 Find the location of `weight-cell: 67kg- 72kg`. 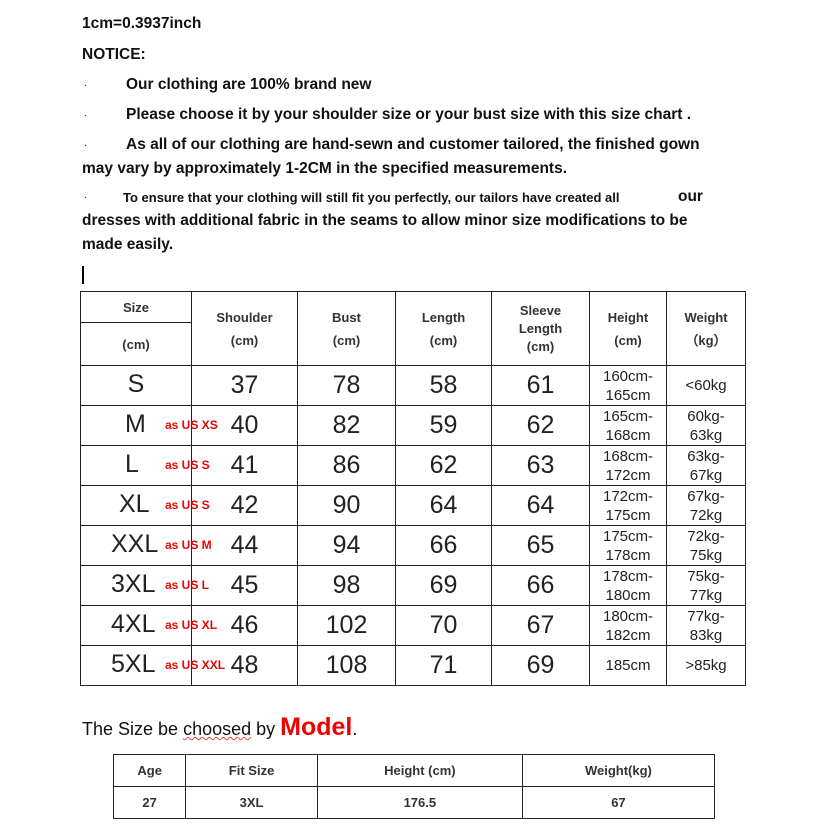

weight-cell: 67kg- 72kg is located at coordinates (706, 505).